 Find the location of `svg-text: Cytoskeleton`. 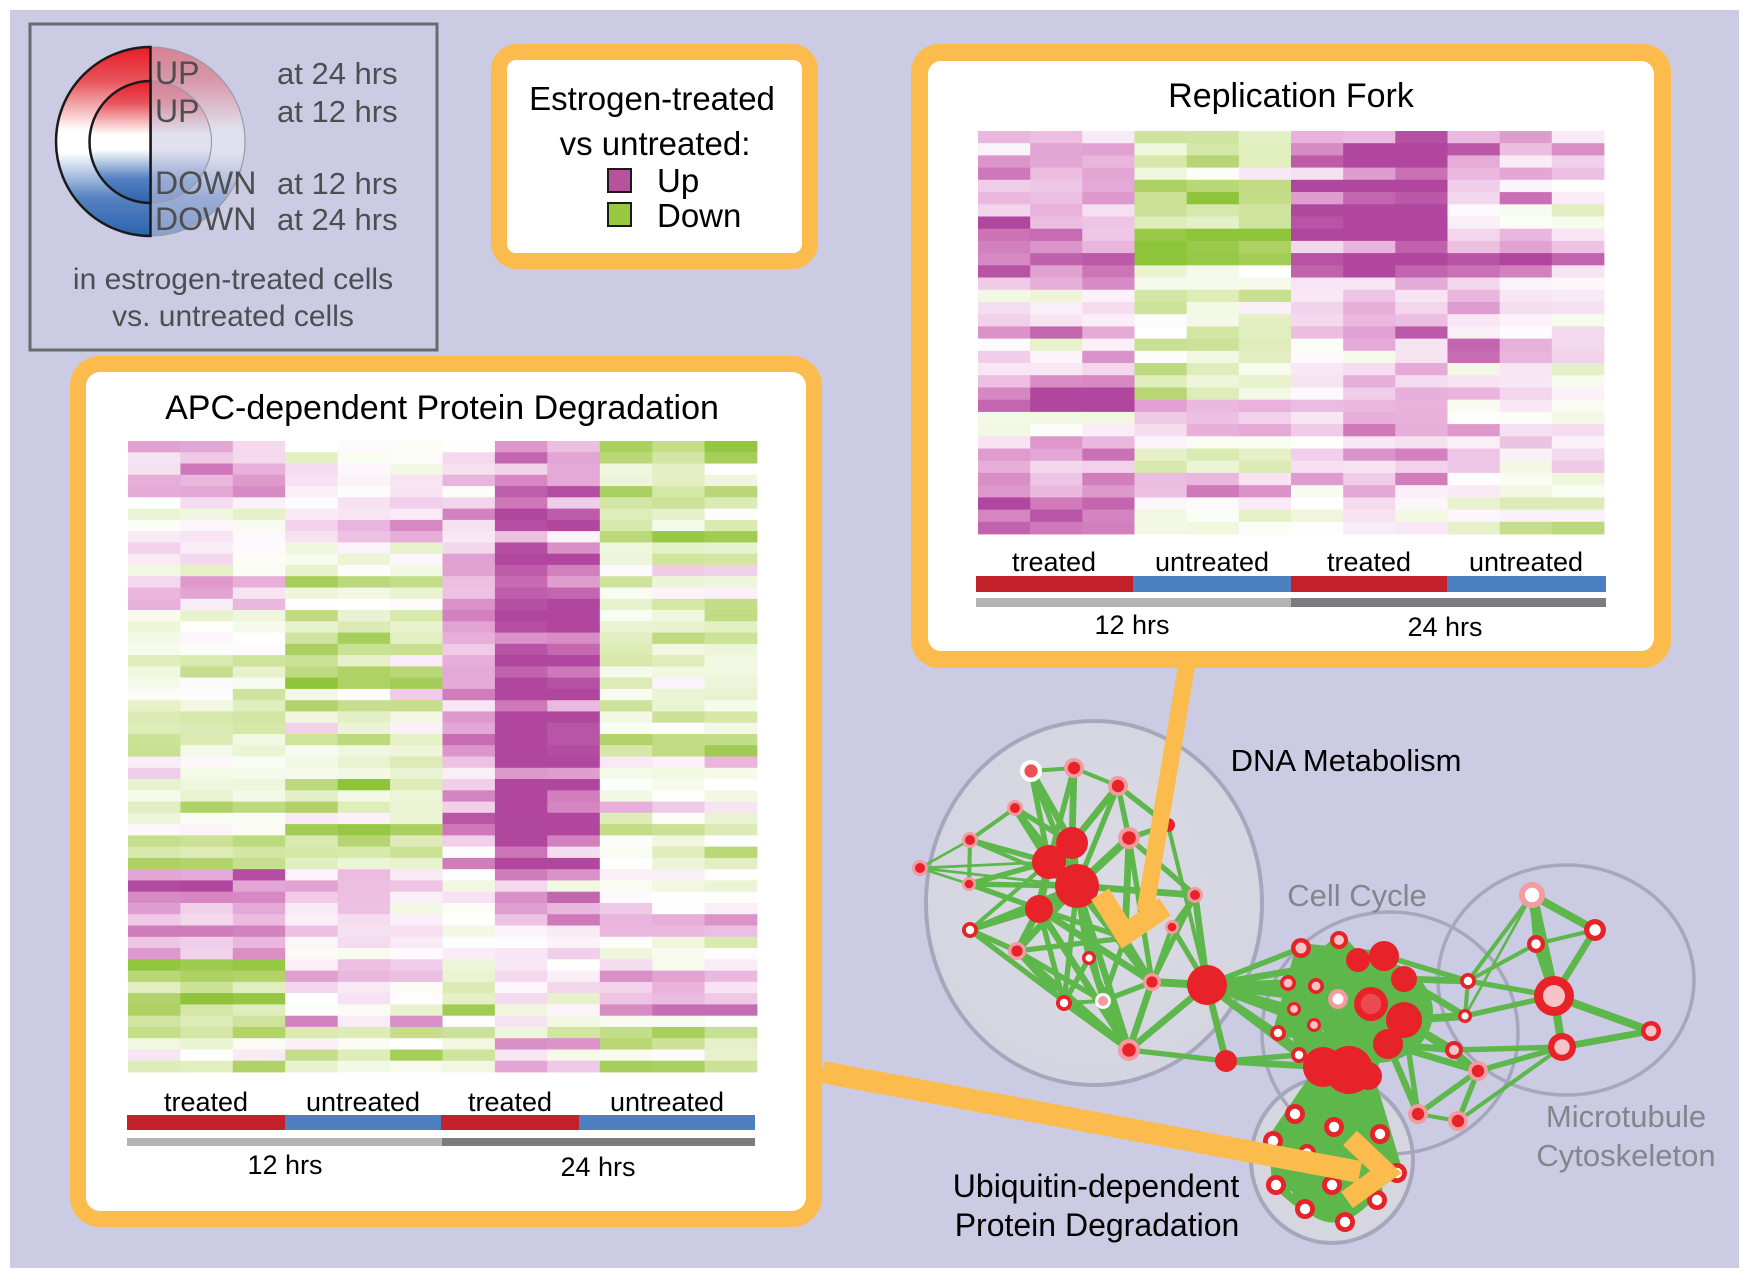

svg-text: Cytoskeleton is located at coordinates (1625, 1155).